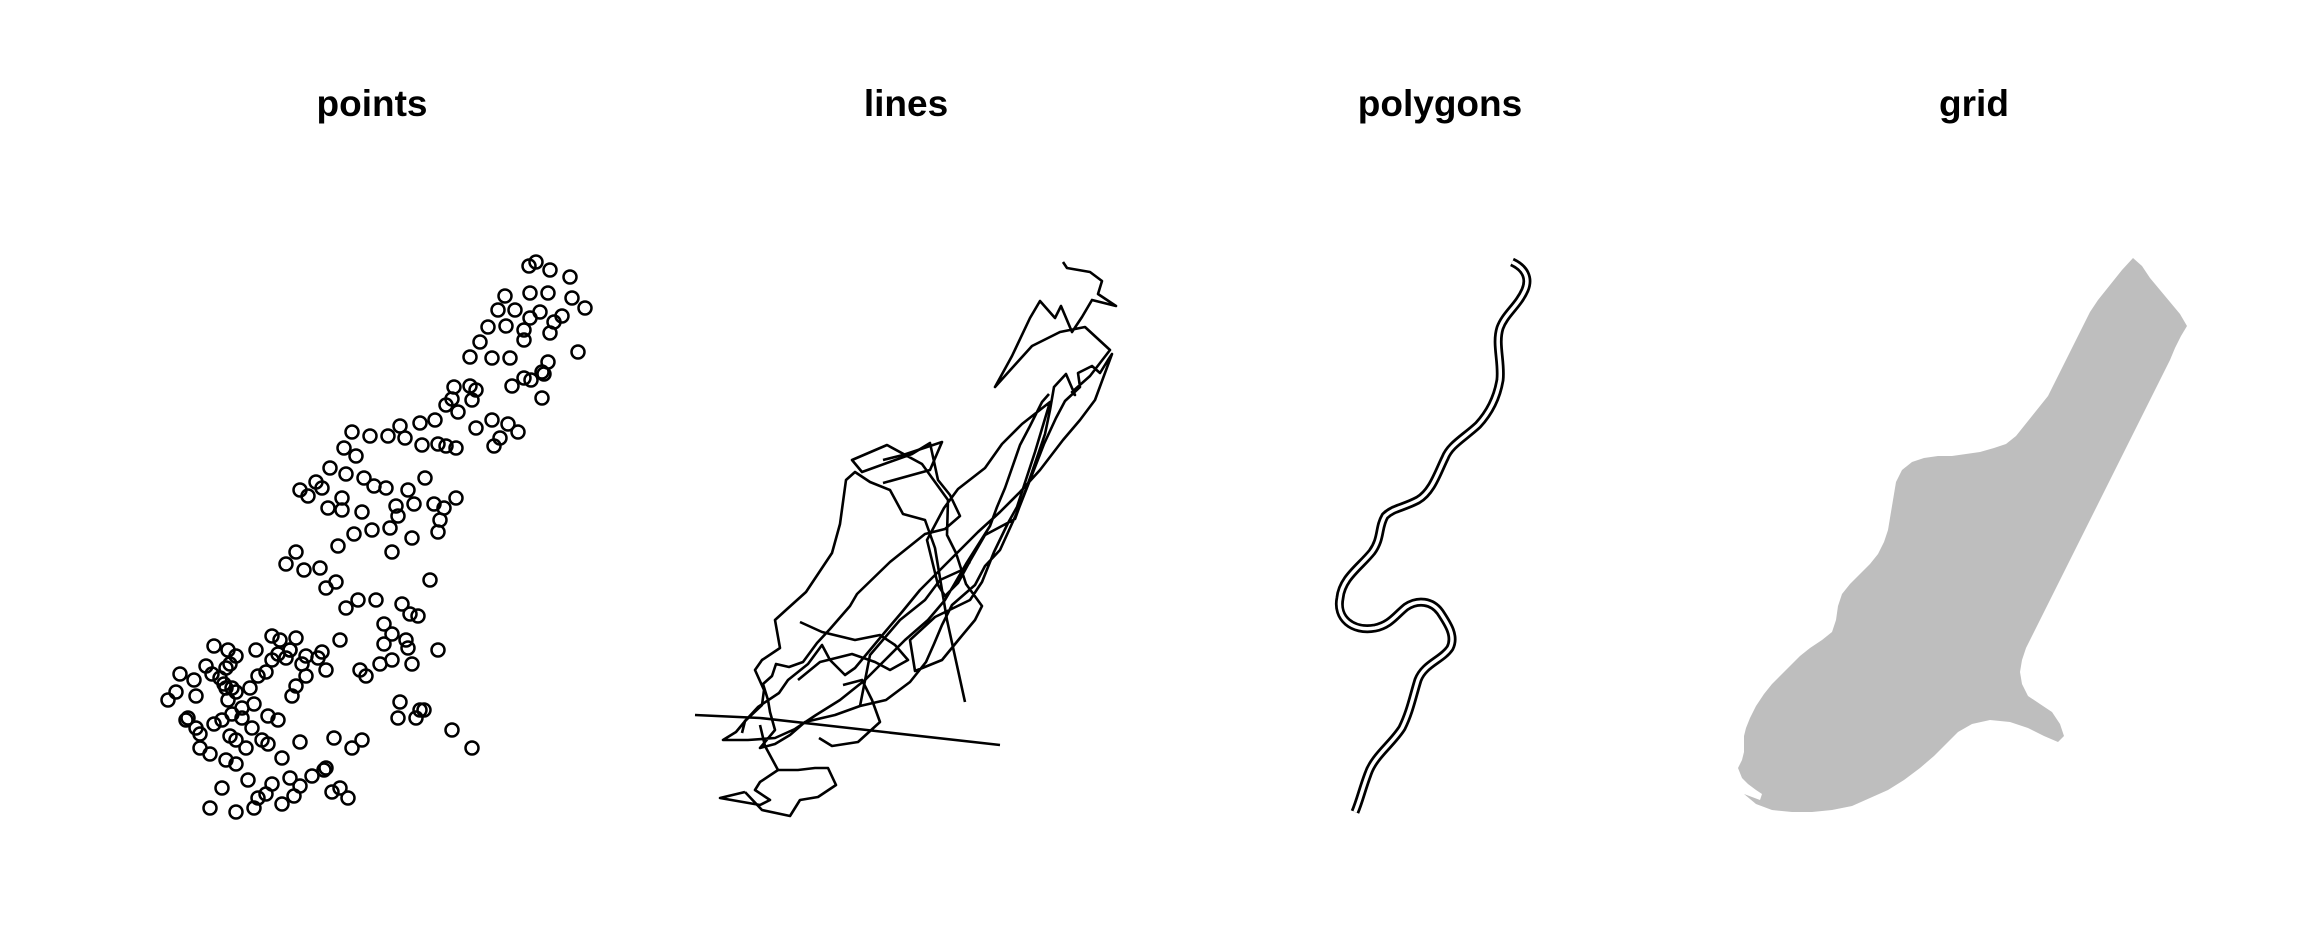  Describe the element at coordinates (1440, 103) in the screenshot. I see `panel-title-polygons: polygons` at that location.